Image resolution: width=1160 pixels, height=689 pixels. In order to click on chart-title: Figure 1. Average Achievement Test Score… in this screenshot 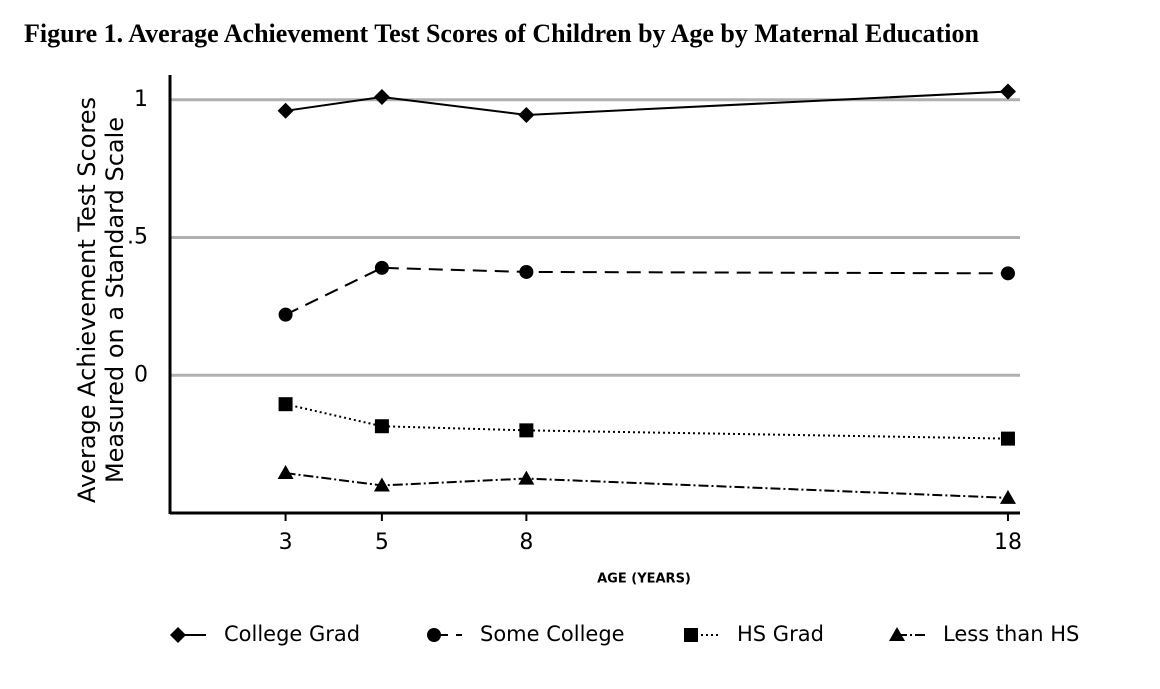, I will do `click(502, 33)`.